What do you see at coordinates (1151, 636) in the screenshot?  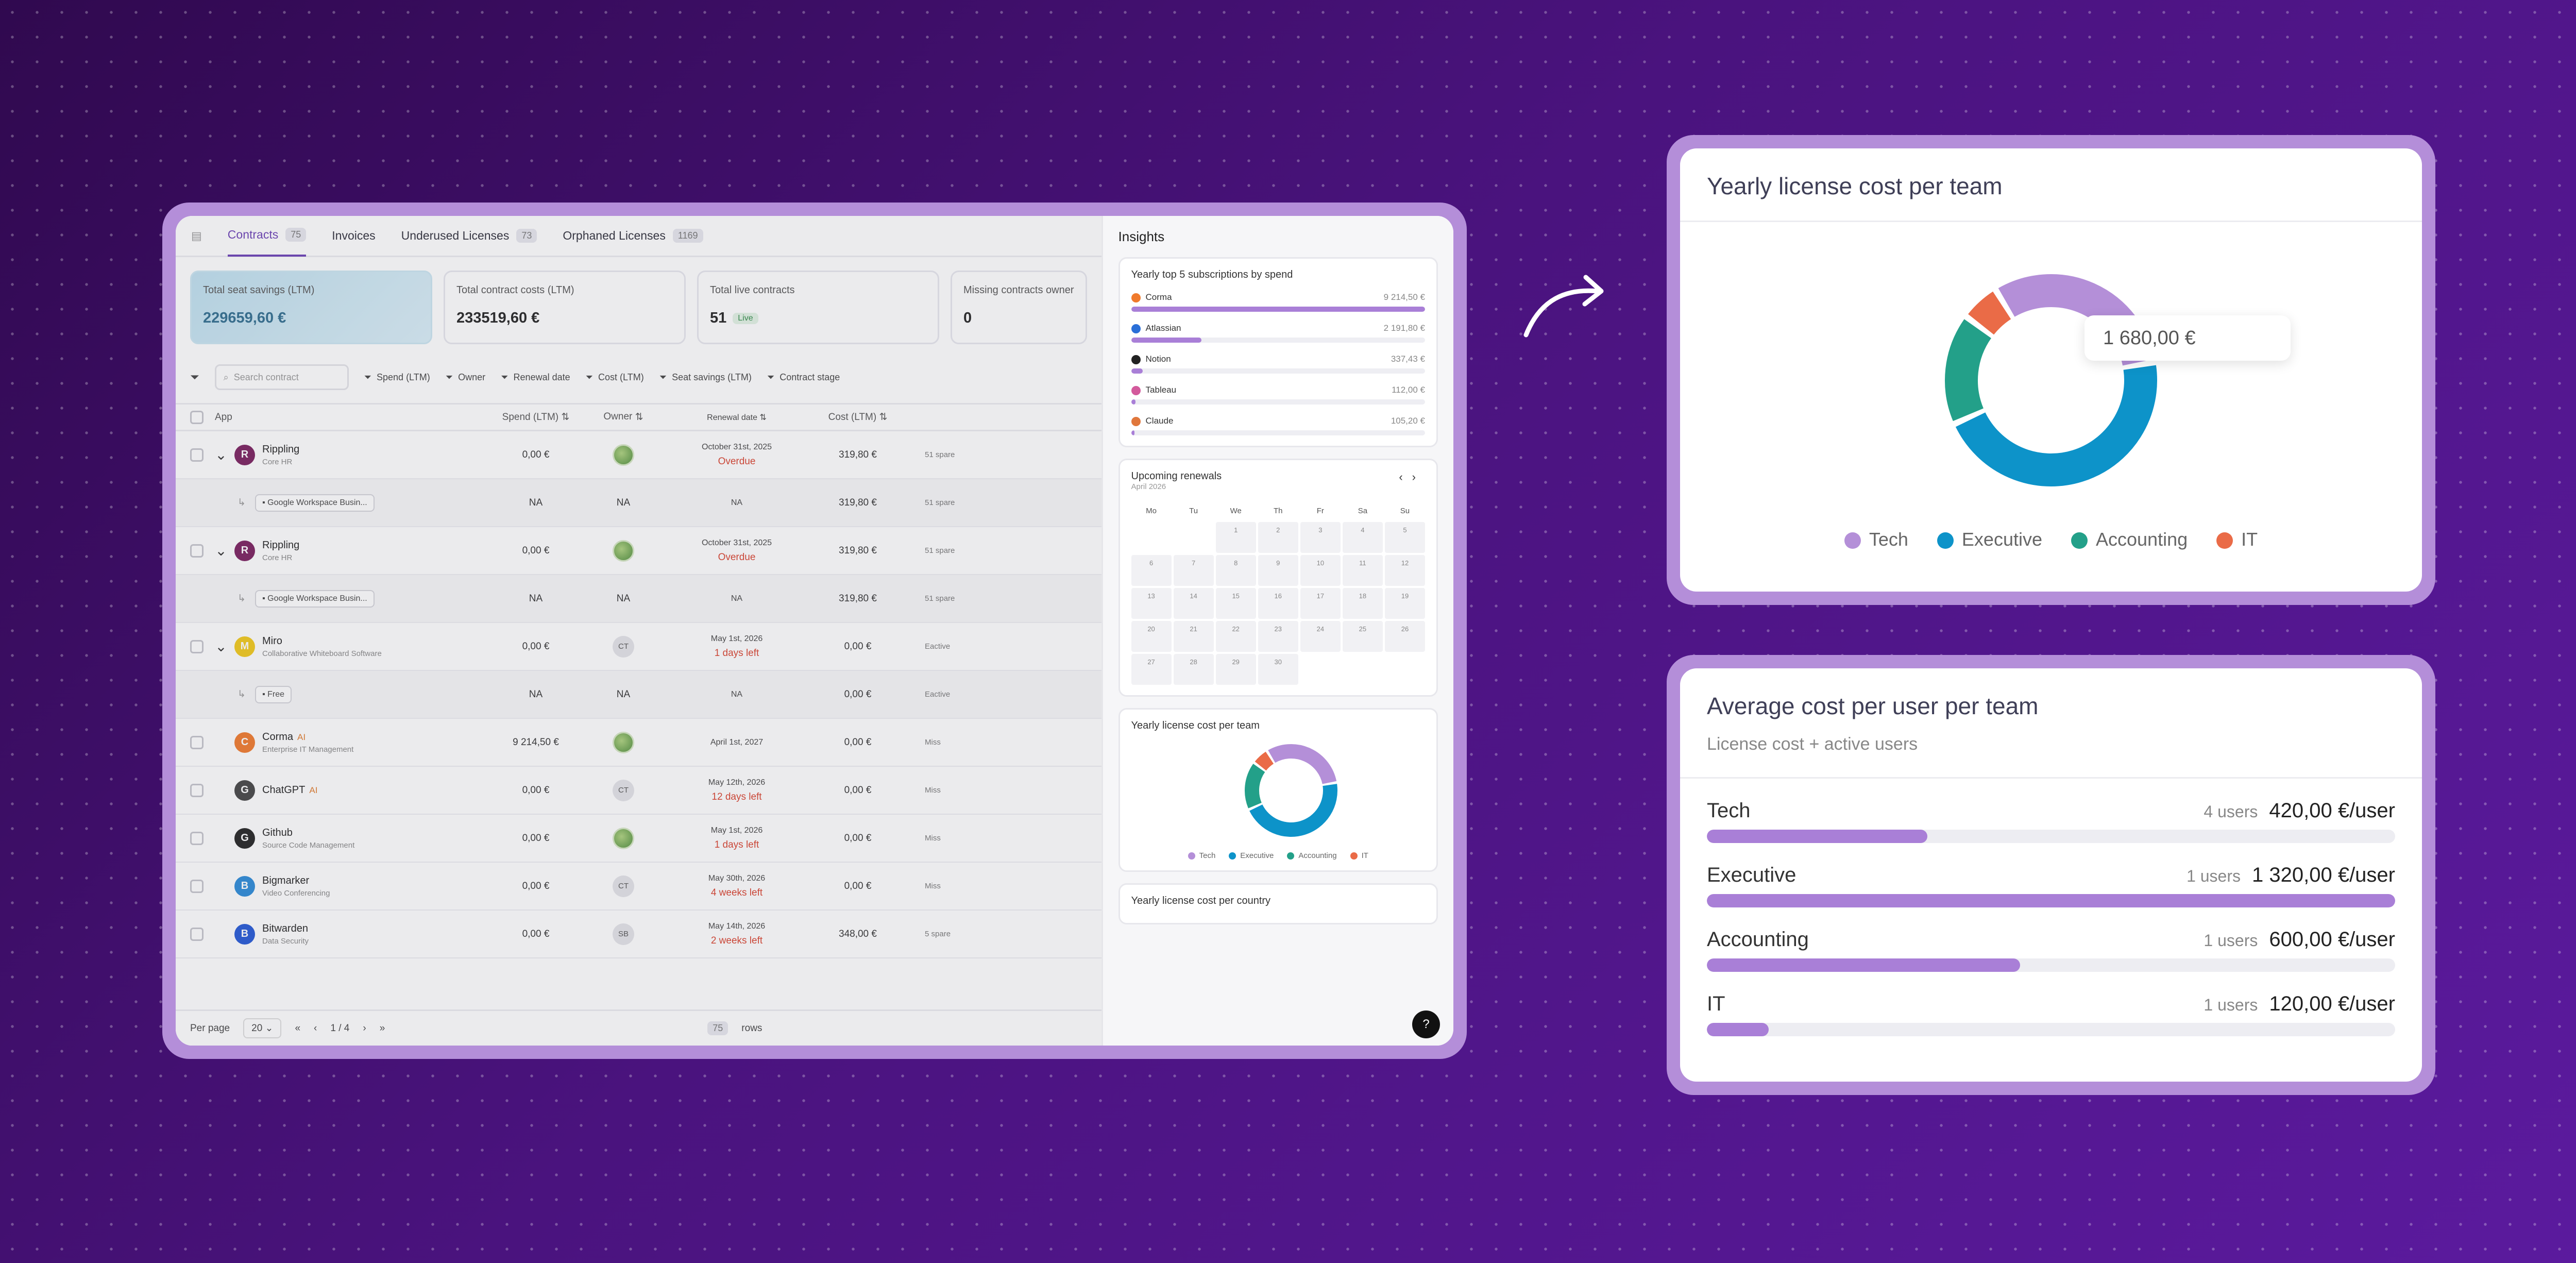 I see `calendar-day: 20` at bounding box center [1151, 636].